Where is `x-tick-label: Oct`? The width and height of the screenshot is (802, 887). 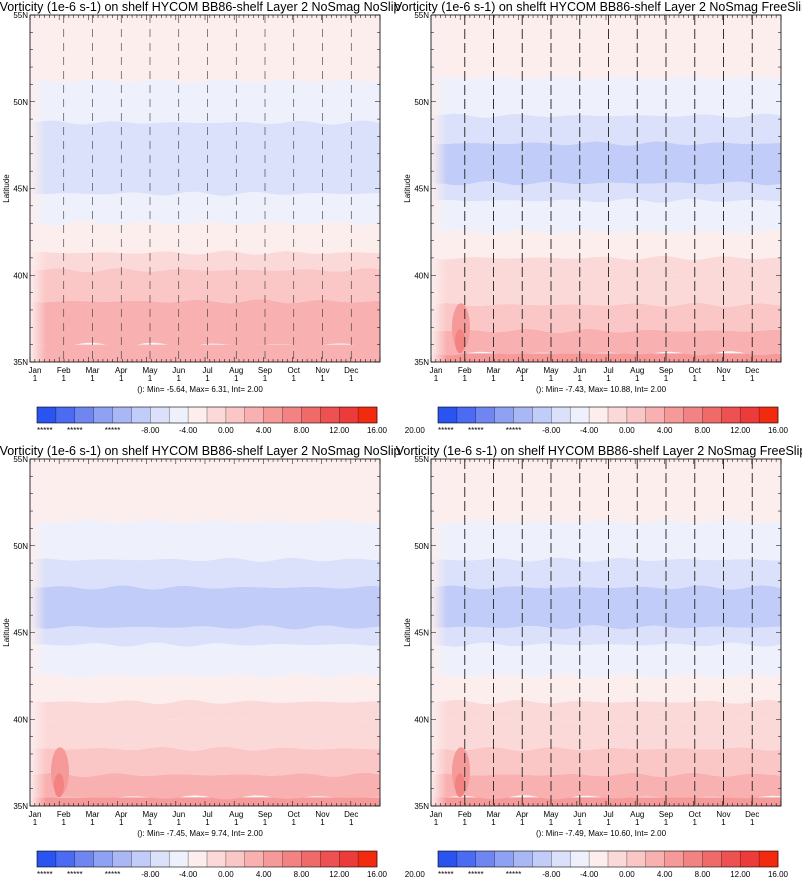 x-tick-label: Oct is located at coordinates (695, 814).